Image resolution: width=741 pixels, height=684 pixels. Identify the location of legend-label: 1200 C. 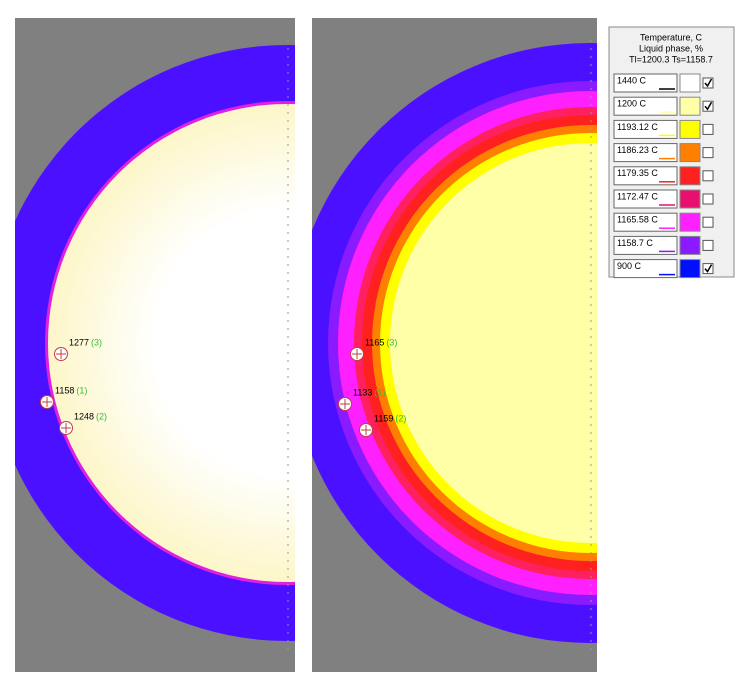
(632, 104).